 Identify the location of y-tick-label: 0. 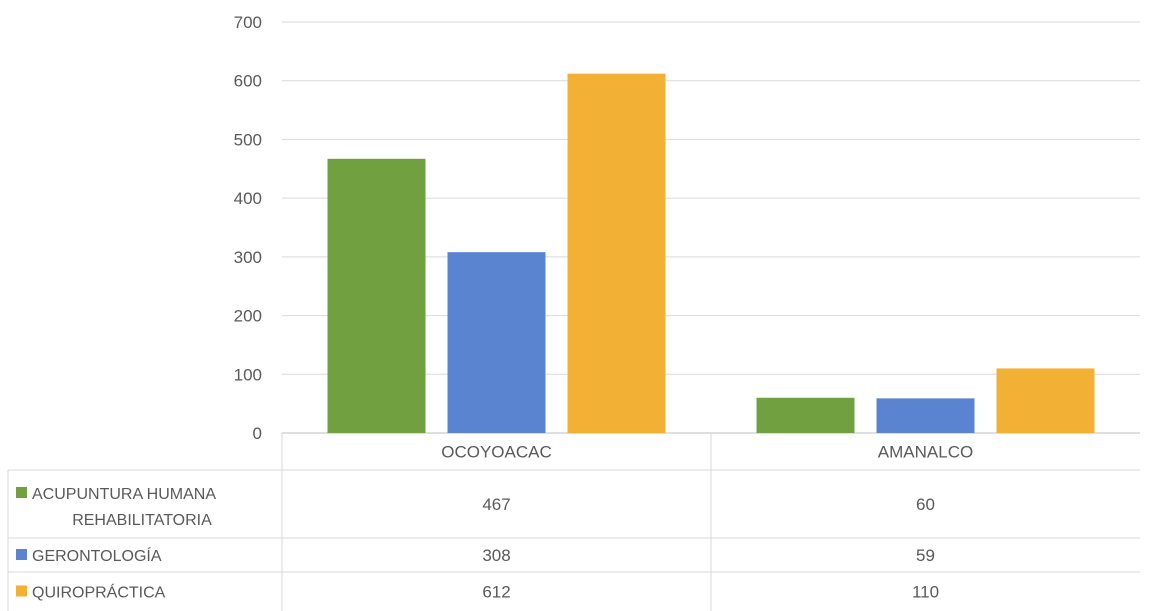
(257, 433).